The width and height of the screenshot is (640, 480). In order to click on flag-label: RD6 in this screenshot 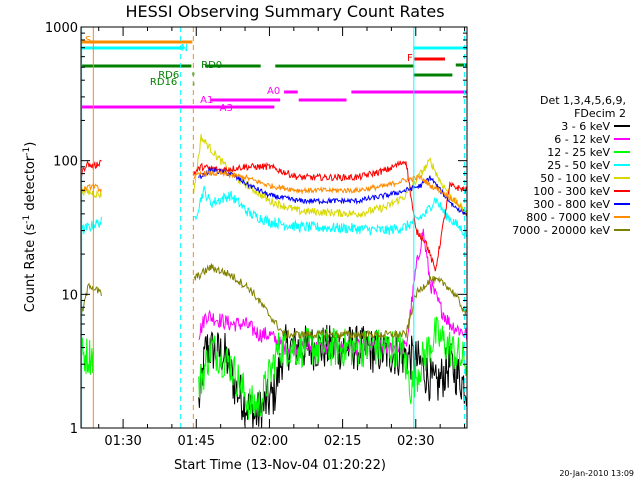, I will do `click(168, 75)`.